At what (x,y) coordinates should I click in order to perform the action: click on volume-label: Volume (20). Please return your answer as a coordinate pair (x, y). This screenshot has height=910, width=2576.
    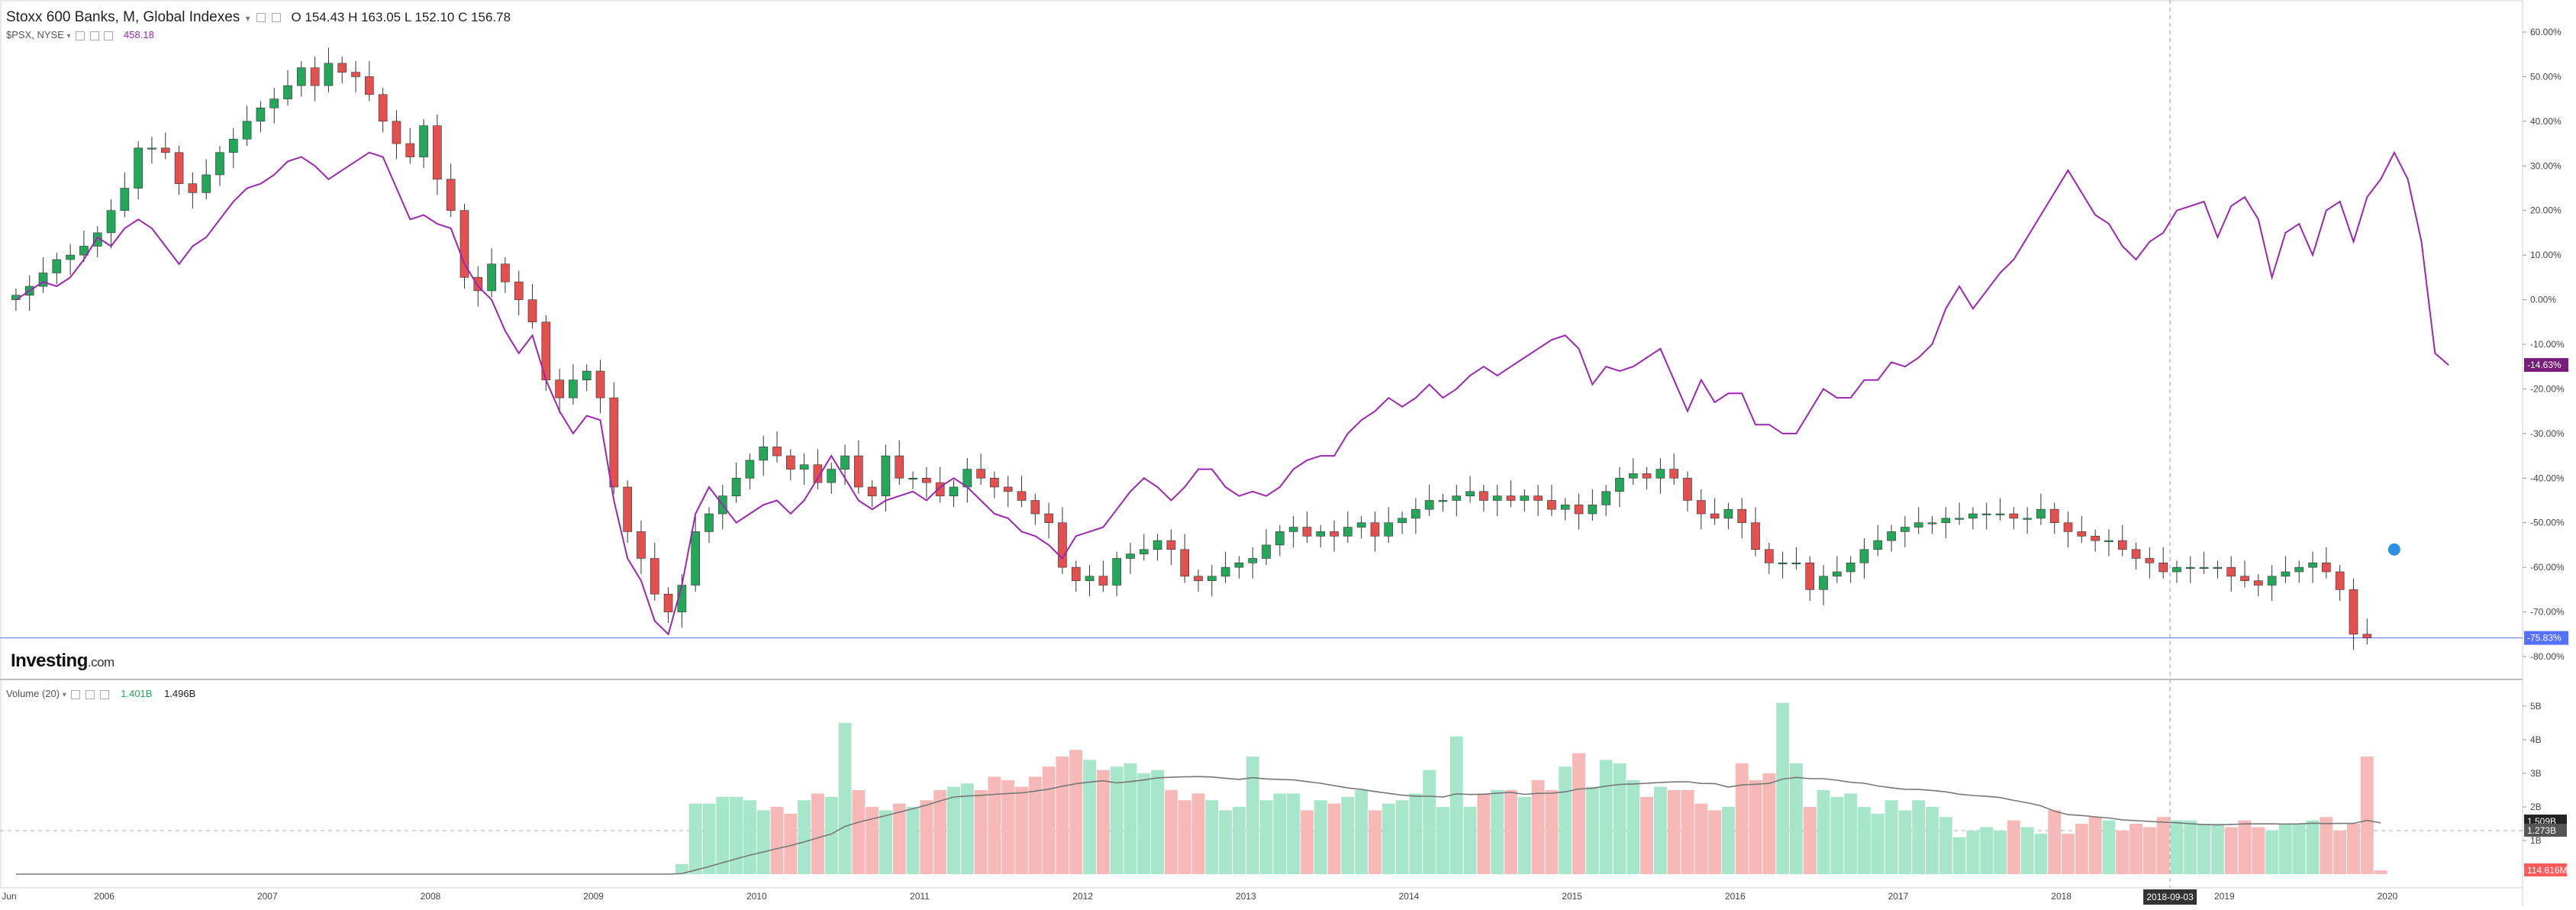
    Looking at the image, I should click on (33, 693).